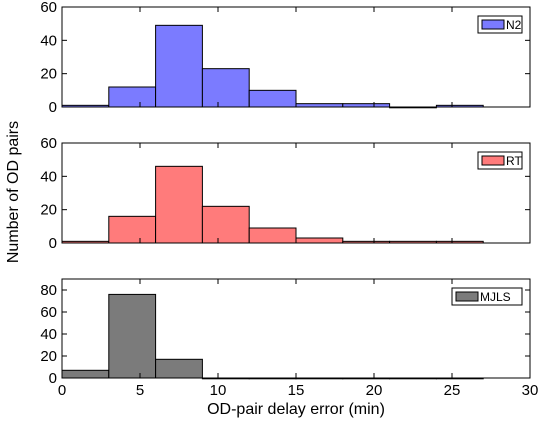 The width and height of the screenshot is (547, 426). I want to click on x-tick-label: 15, so click(296, 390).